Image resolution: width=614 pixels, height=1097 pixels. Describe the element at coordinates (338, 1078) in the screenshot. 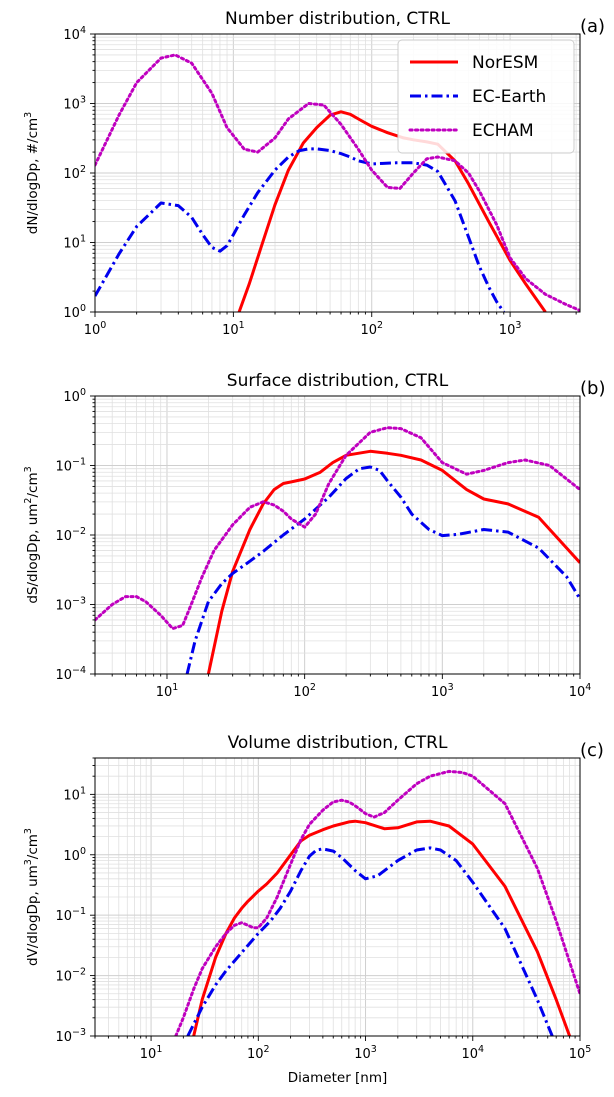

I see `x-axis-label: Diameter [nm]` at that location.